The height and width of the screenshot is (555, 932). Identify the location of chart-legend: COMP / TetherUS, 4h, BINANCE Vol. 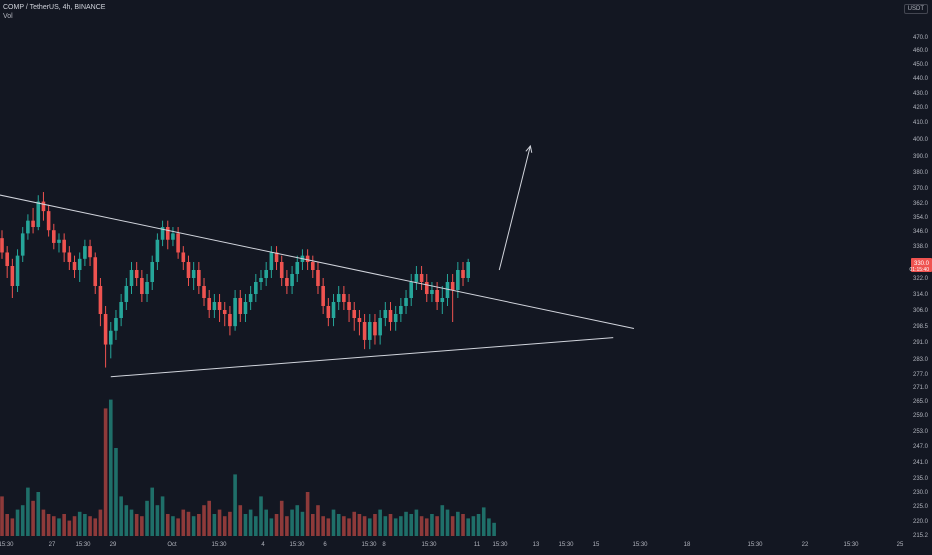
(54, 12).